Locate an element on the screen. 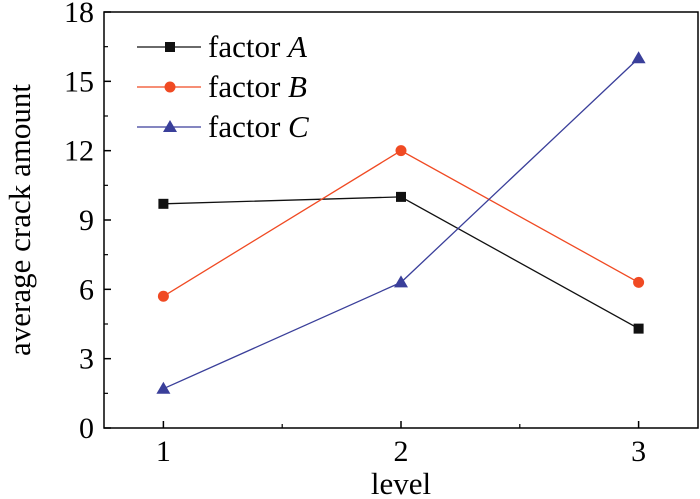 The height and width of the screenshot is (499, 700). y-tick-label: 12 is located at coordinates (79, 151).